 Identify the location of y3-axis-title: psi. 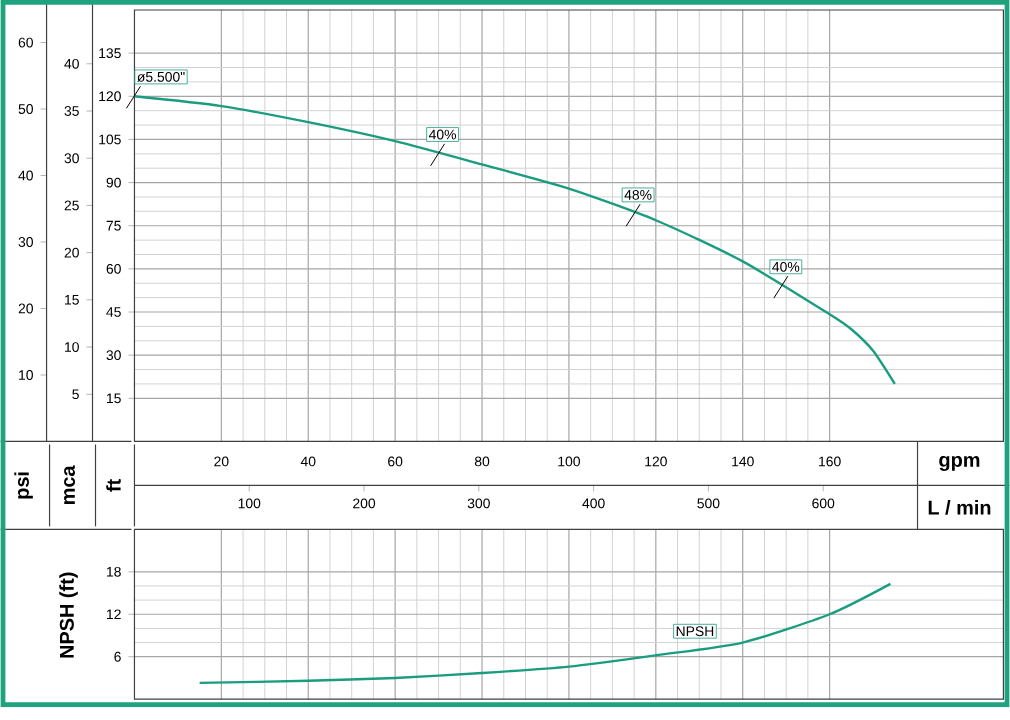
(23, 485).